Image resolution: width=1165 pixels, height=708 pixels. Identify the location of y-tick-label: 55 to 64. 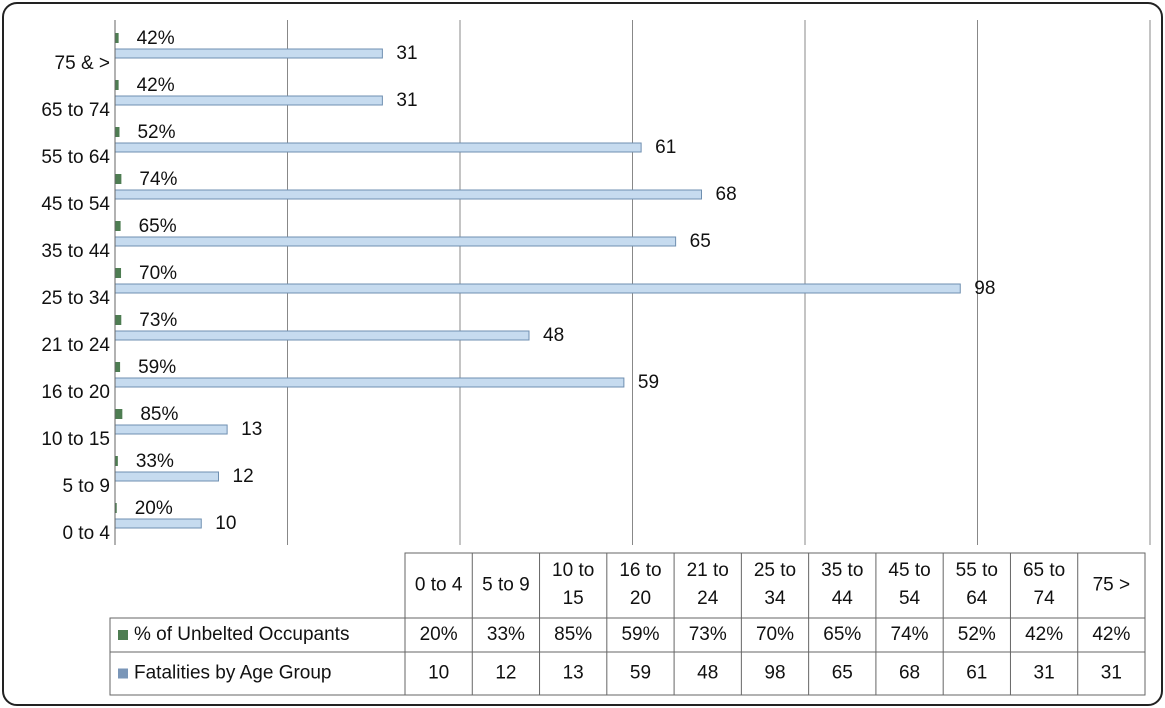
(75, 157).